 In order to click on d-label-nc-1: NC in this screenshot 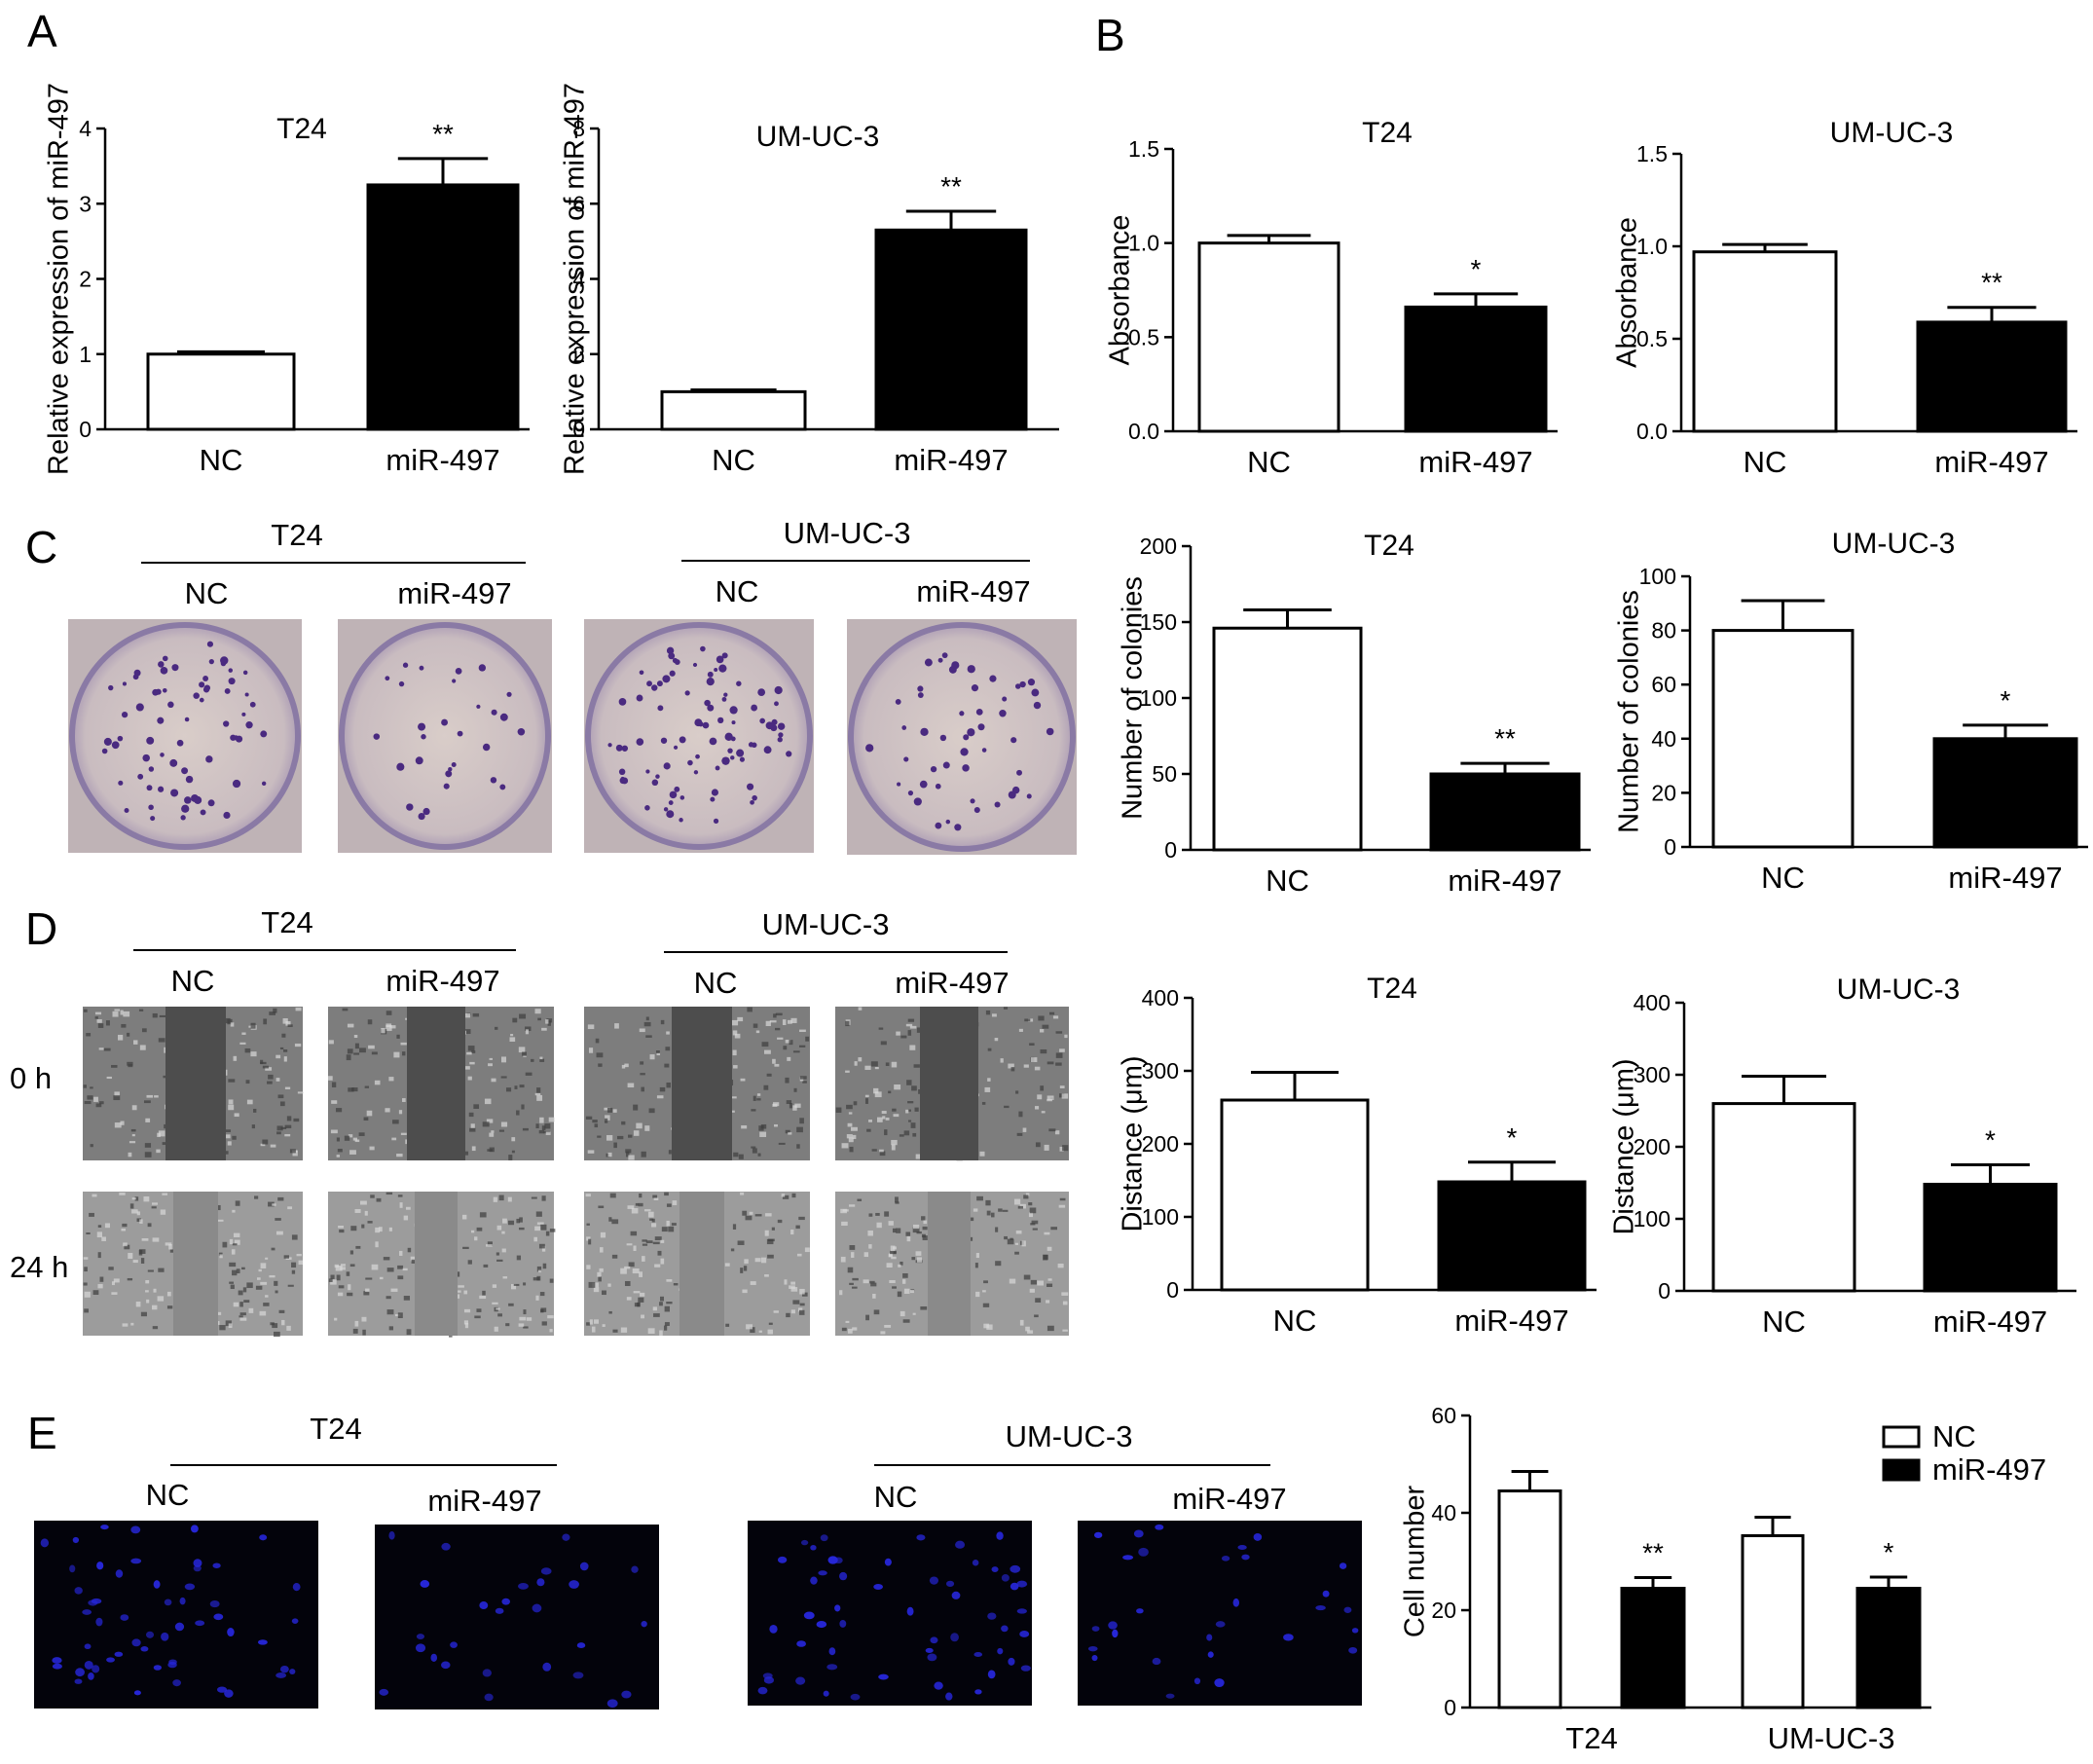, I will do `click(193, 981)`.